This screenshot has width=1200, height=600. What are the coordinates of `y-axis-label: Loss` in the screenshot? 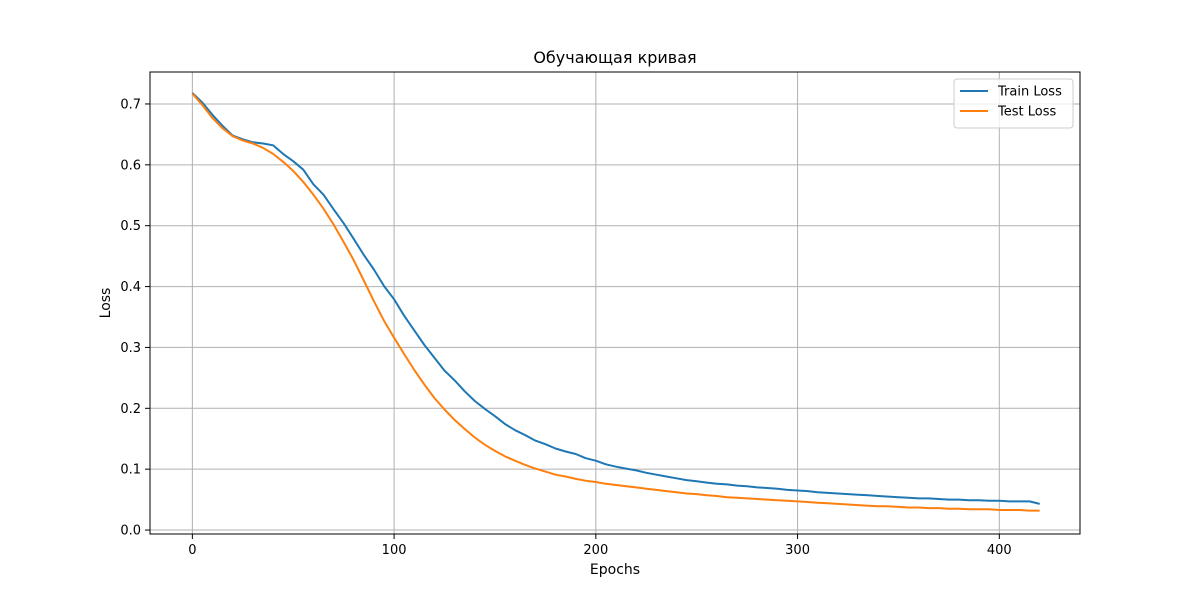 It's located at (106, 303).